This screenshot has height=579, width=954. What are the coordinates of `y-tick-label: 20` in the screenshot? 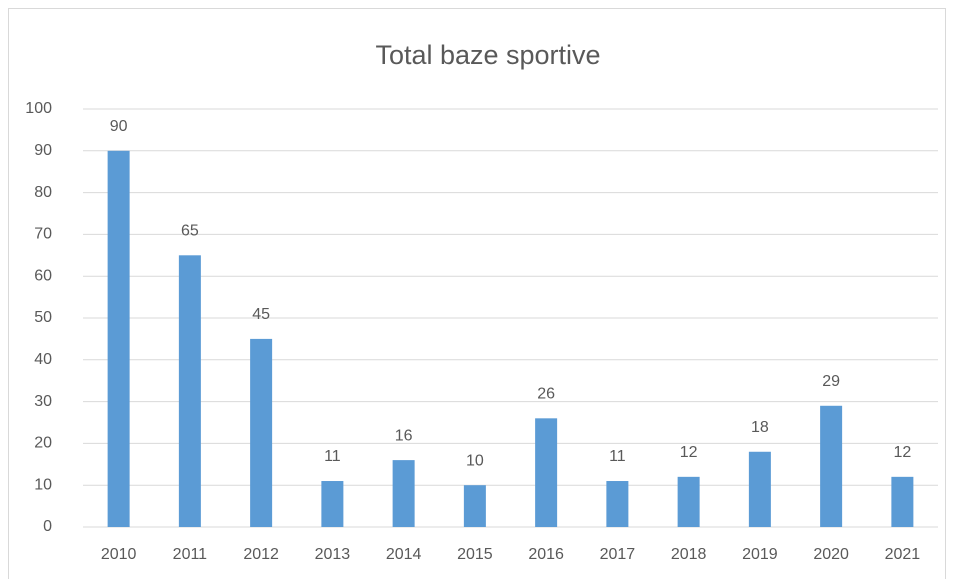 It's located at (43, 443).